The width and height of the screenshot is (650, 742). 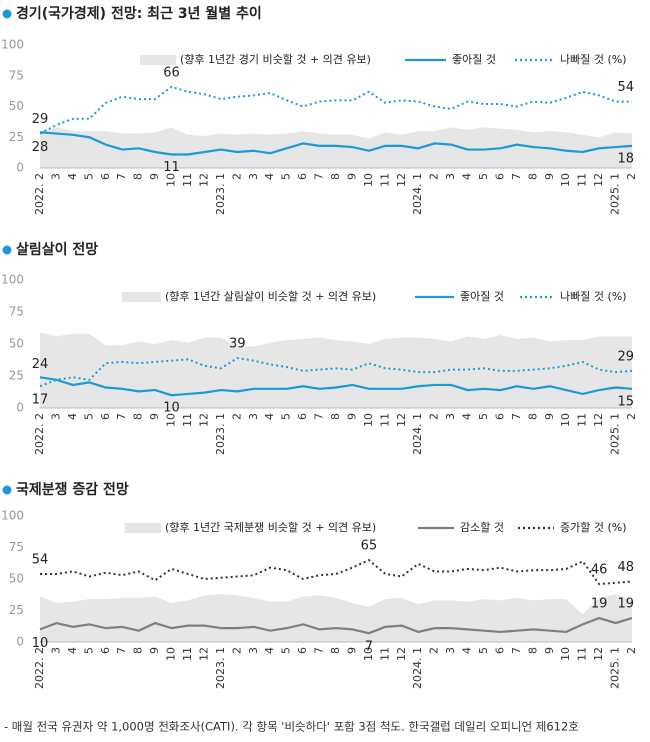 I want to click on legend-label: (향후 1년간 살림살이 비슷할 것 + 의견 유보), so click(x=270, y=296).